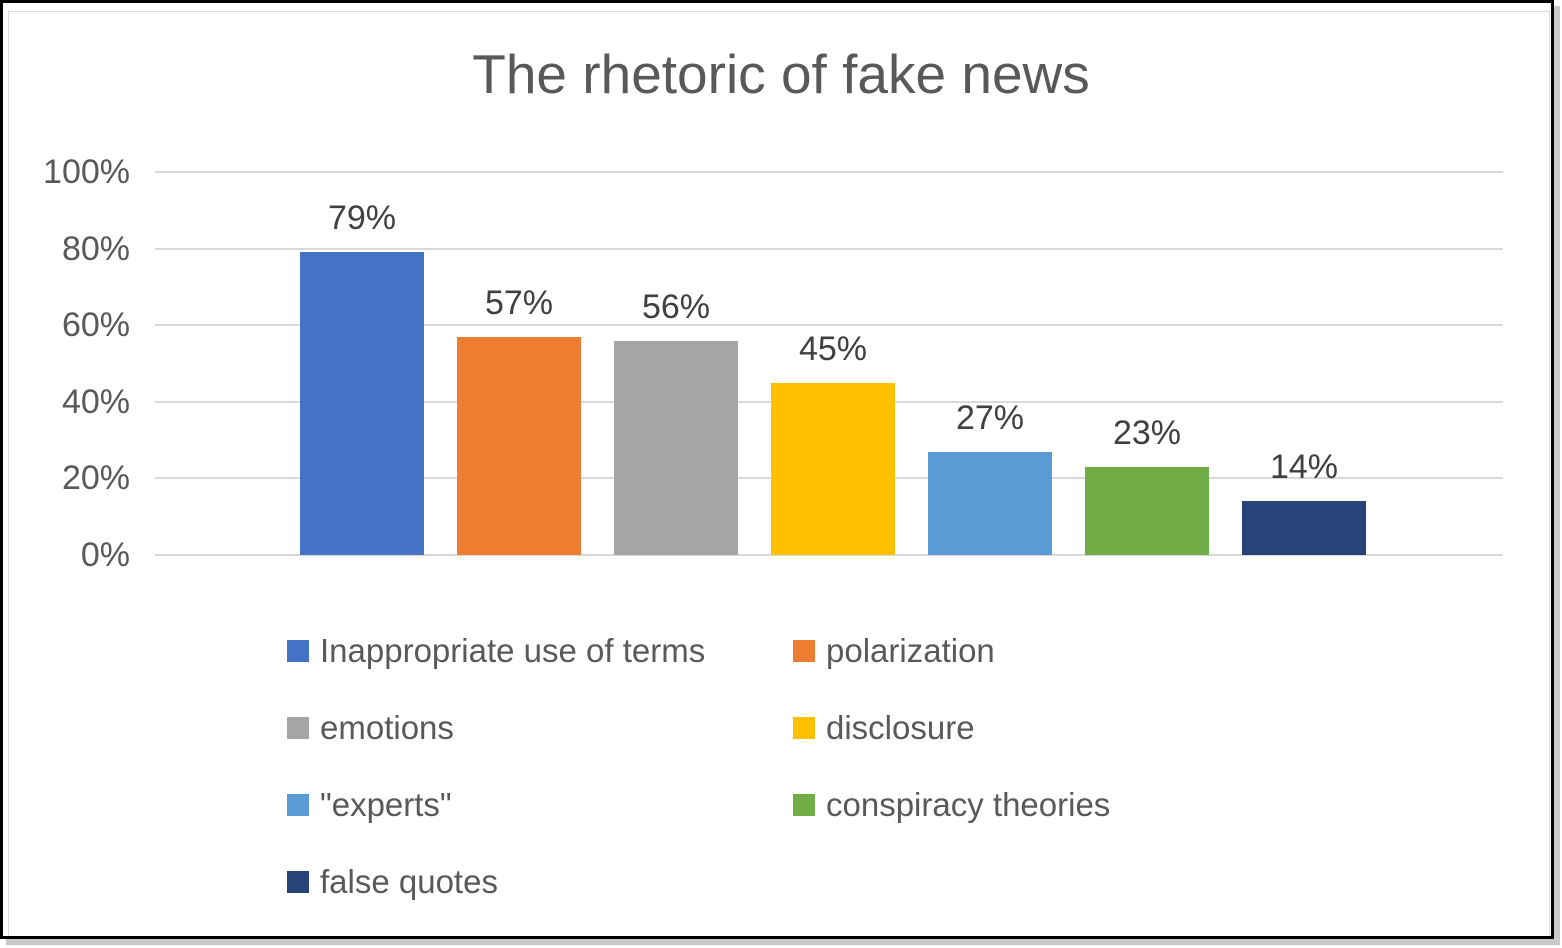  What do you see at coordinates (95, 325) in the screenshot?
I see `y-tick-60: 60%` at bounding box center [95, 325].